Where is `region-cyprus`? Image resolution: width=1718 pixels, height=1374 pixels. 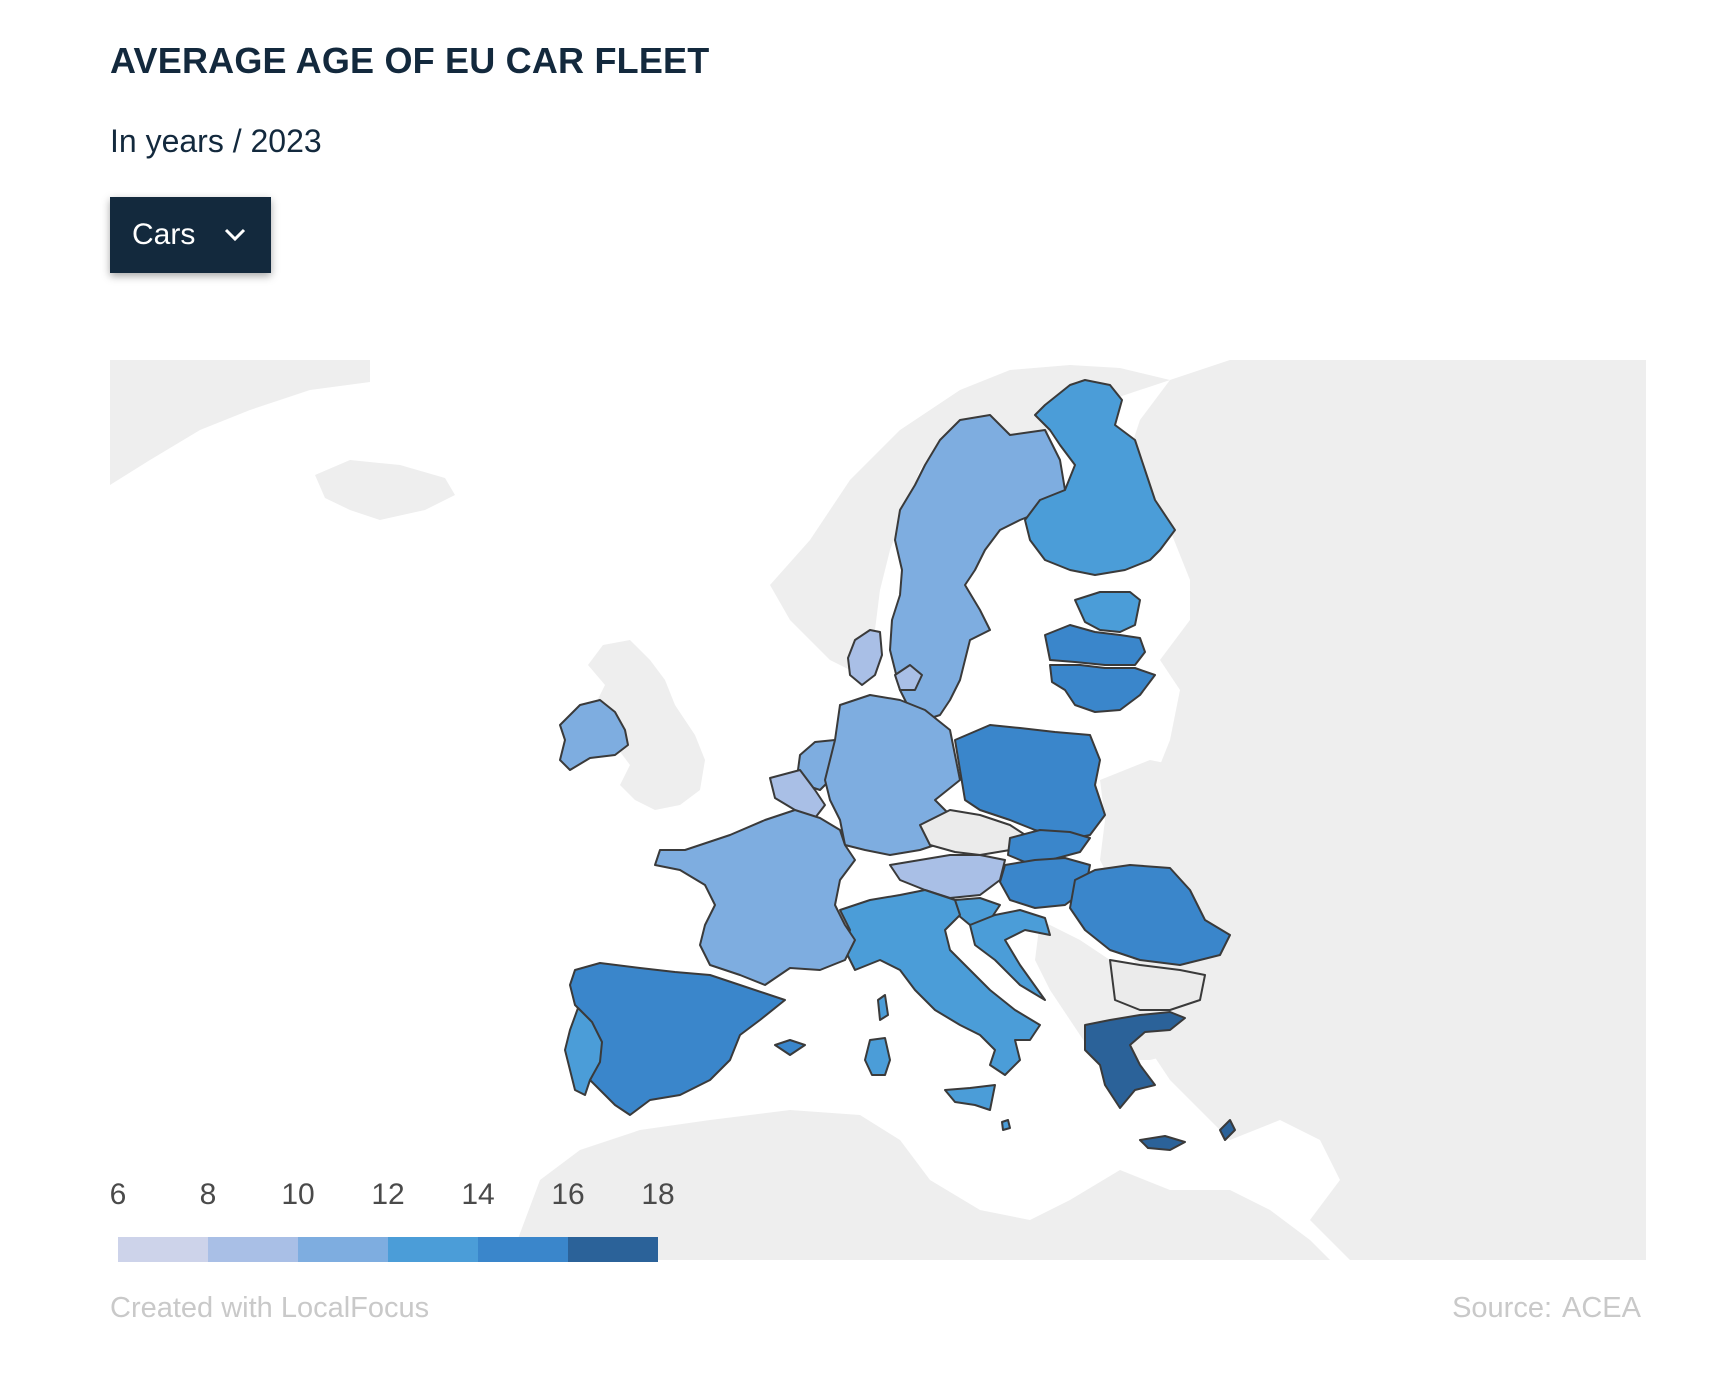 region-cyprus is located at coordinates (1227, 1130).